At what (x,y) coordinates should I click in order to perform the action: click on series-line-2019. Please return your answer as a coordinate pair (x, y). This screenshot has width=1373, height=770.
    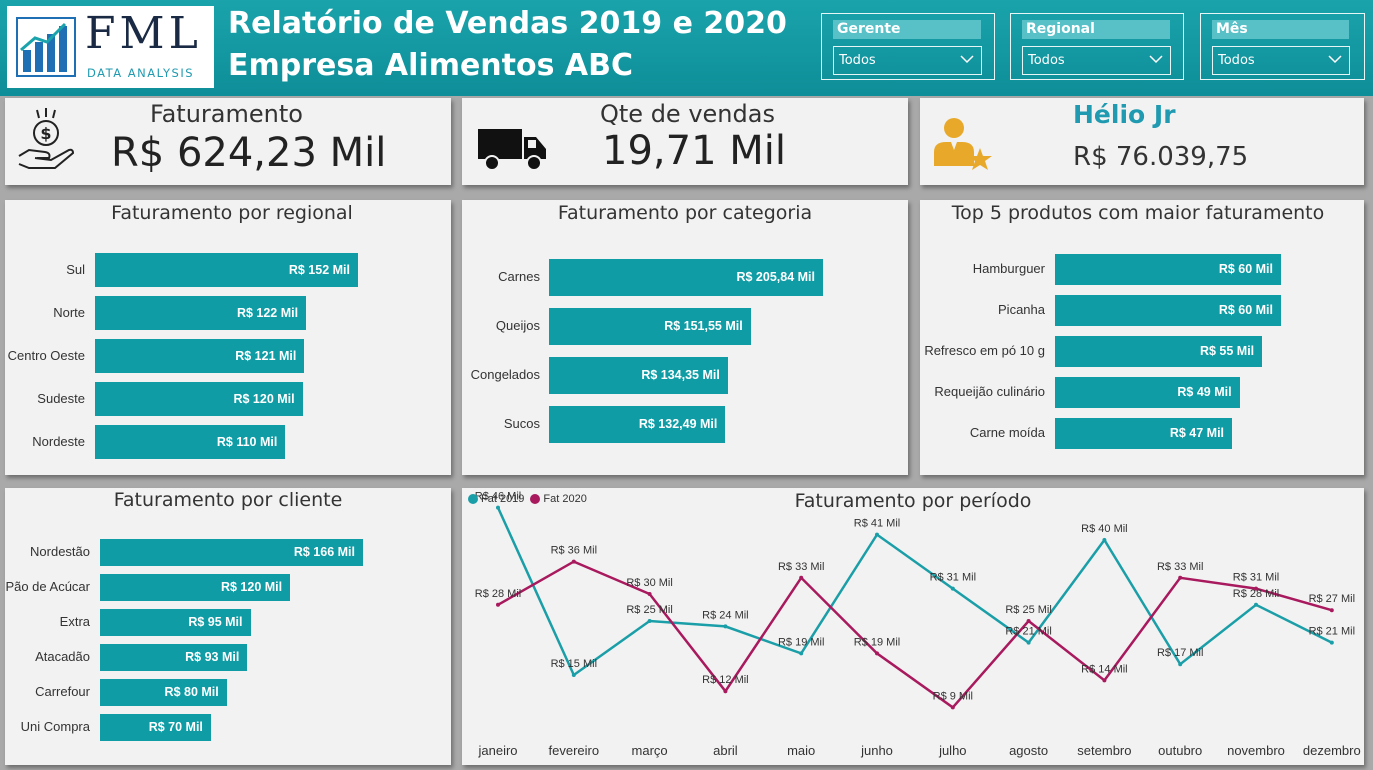
    Looking at the image, I should click on (914, 592).